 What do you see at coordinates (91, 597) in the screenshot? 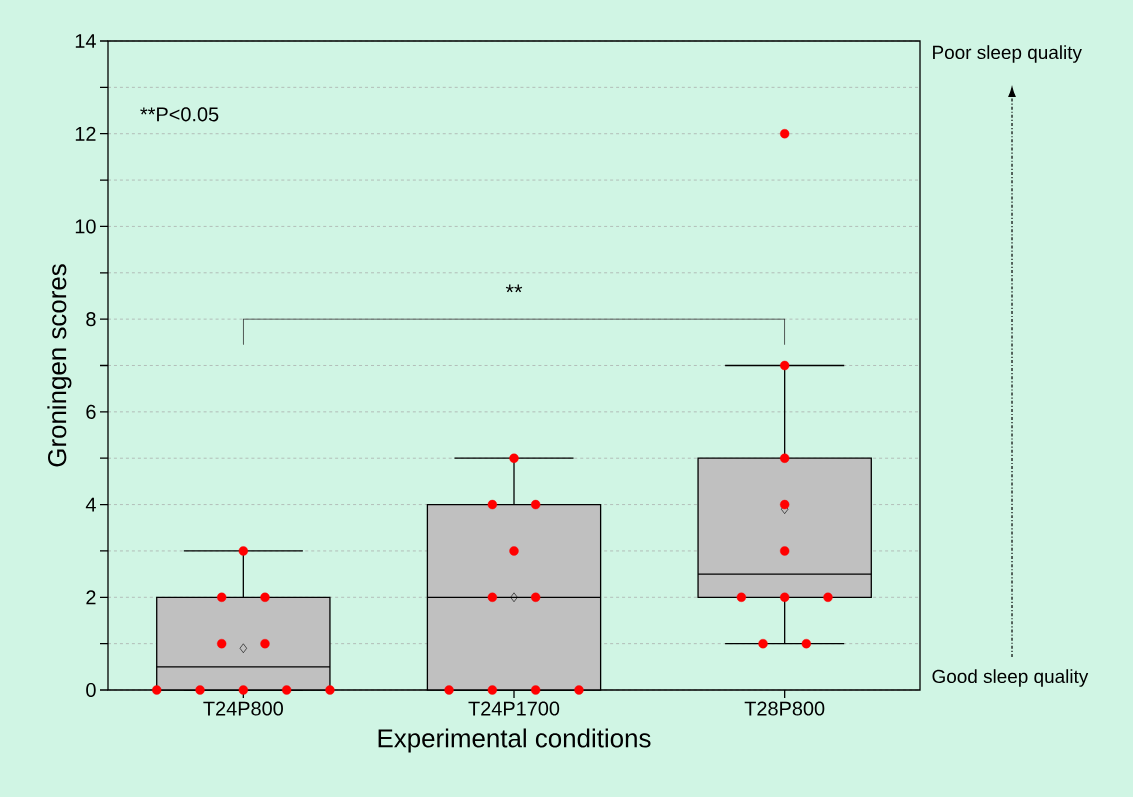
I see `y-tick-label: 2` at bounding box center [91, 597].